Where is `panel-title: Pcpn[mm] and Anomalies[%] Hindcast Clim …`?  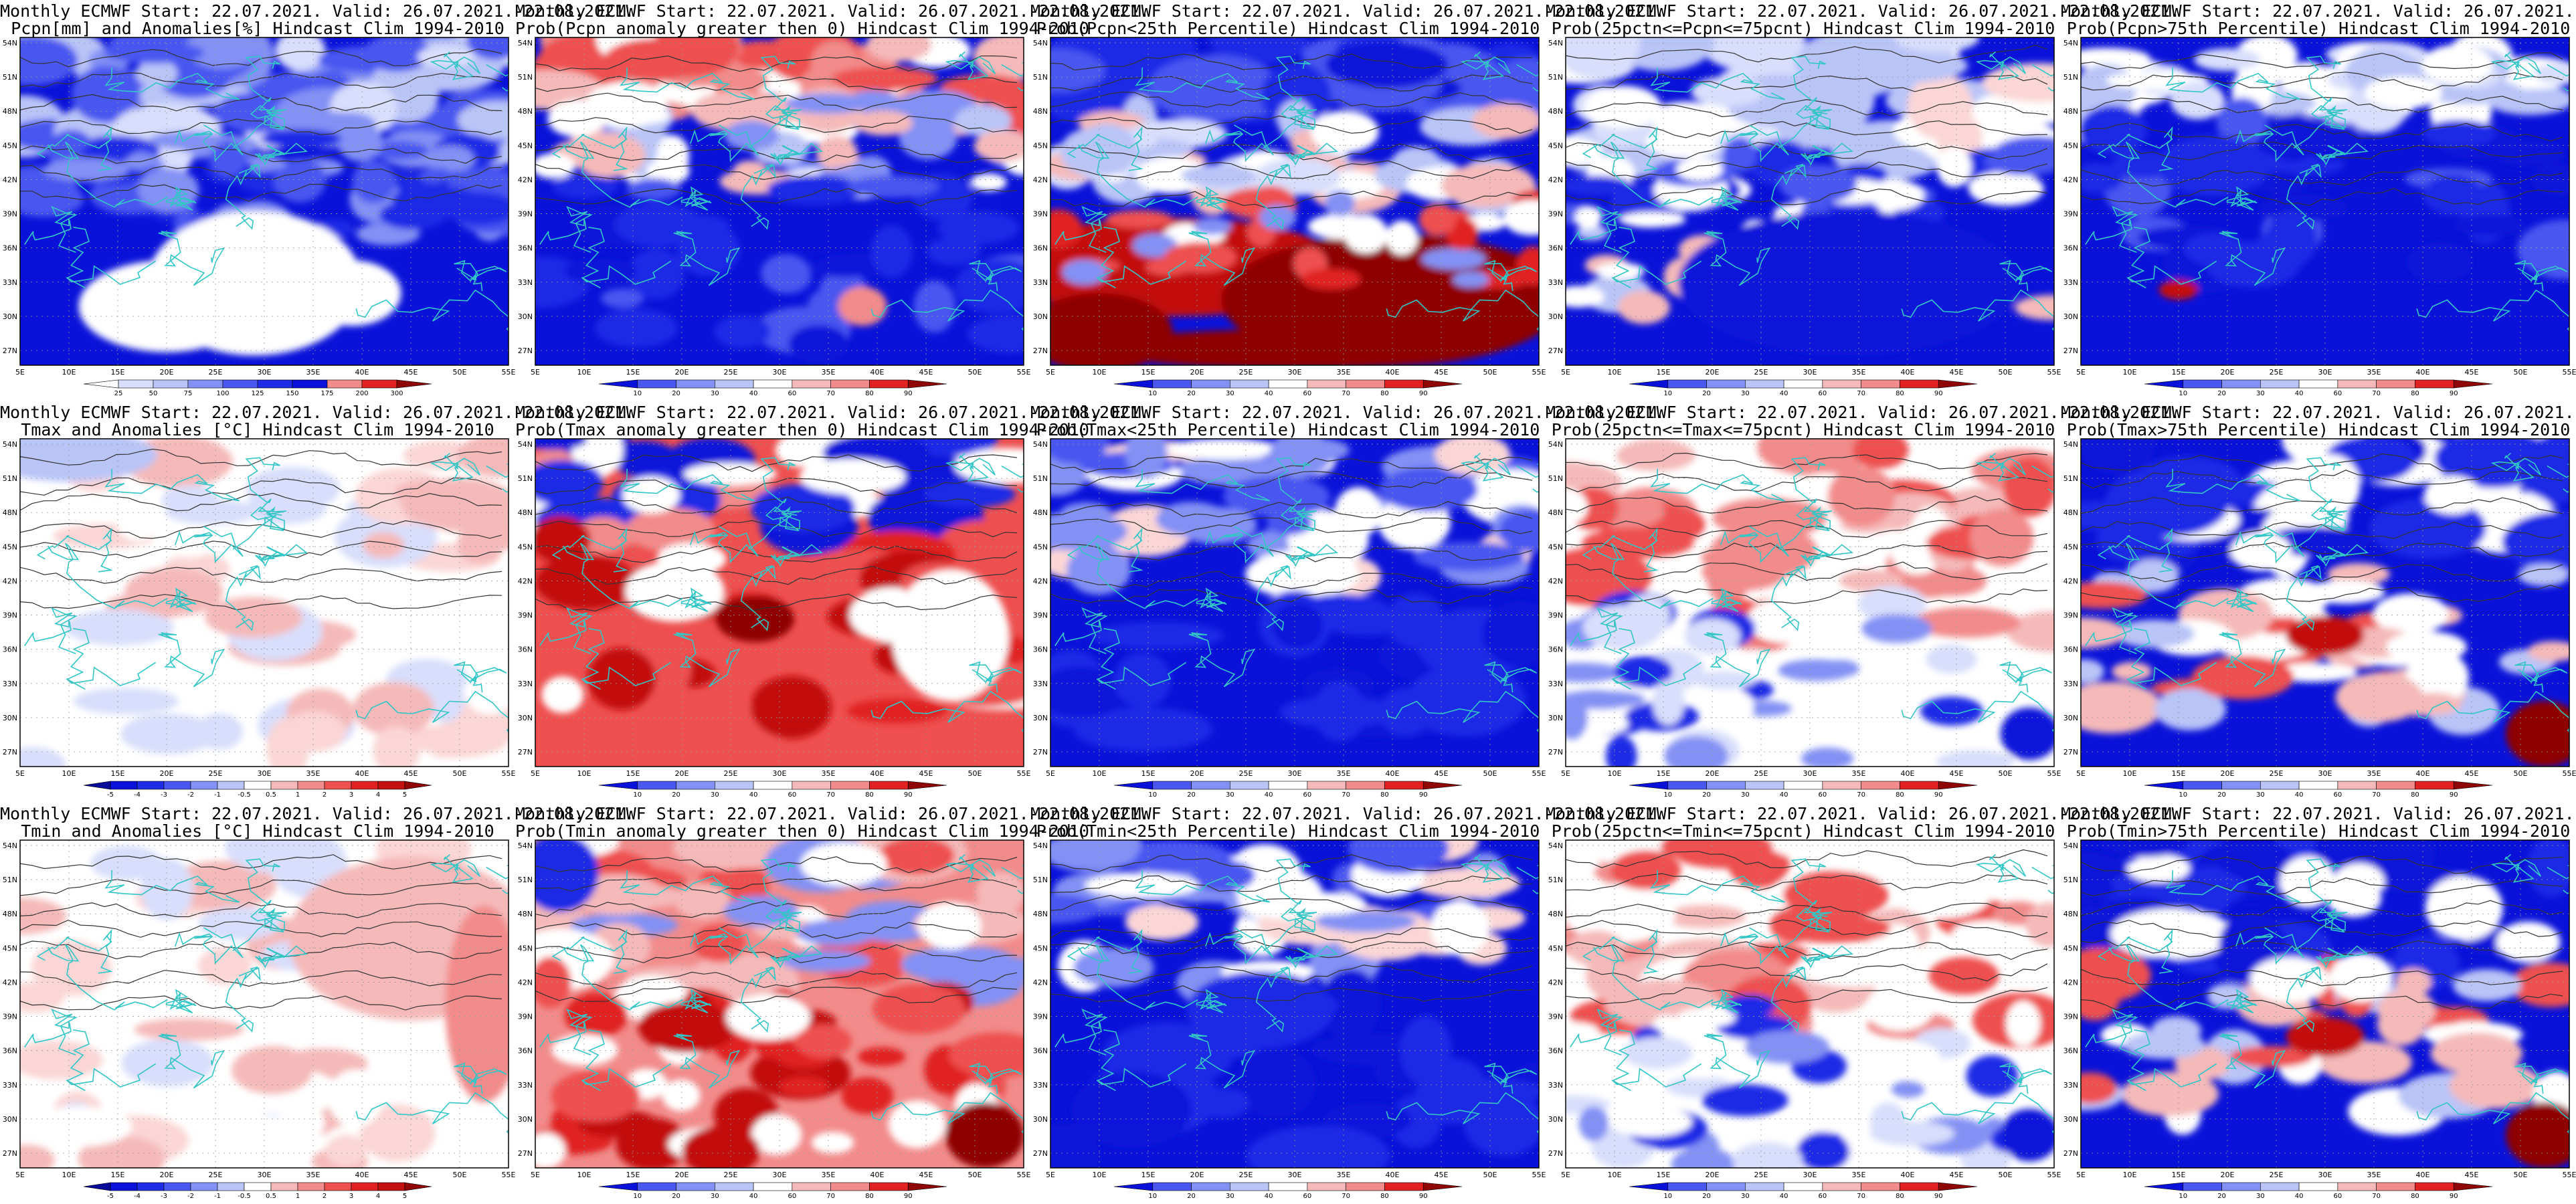 panel-title: Pcpn[mm] and Anomalies[%] Hindcast Clim … is located at coordinates (257, 28).